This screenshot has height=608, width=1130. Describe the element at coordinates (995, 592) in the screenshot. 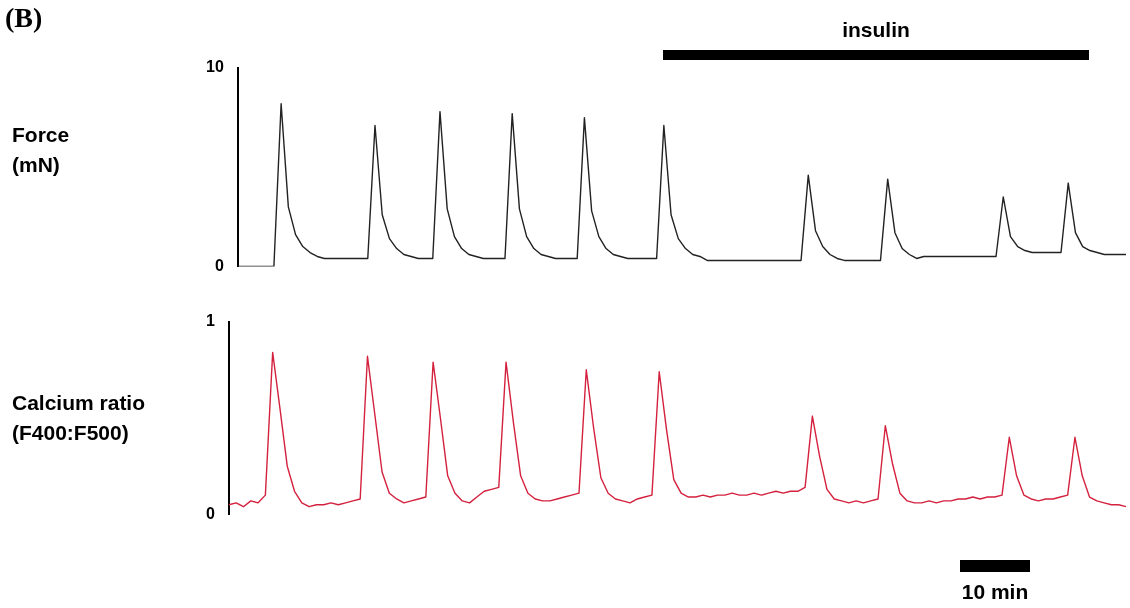

I see `text: 10 min` at that location.